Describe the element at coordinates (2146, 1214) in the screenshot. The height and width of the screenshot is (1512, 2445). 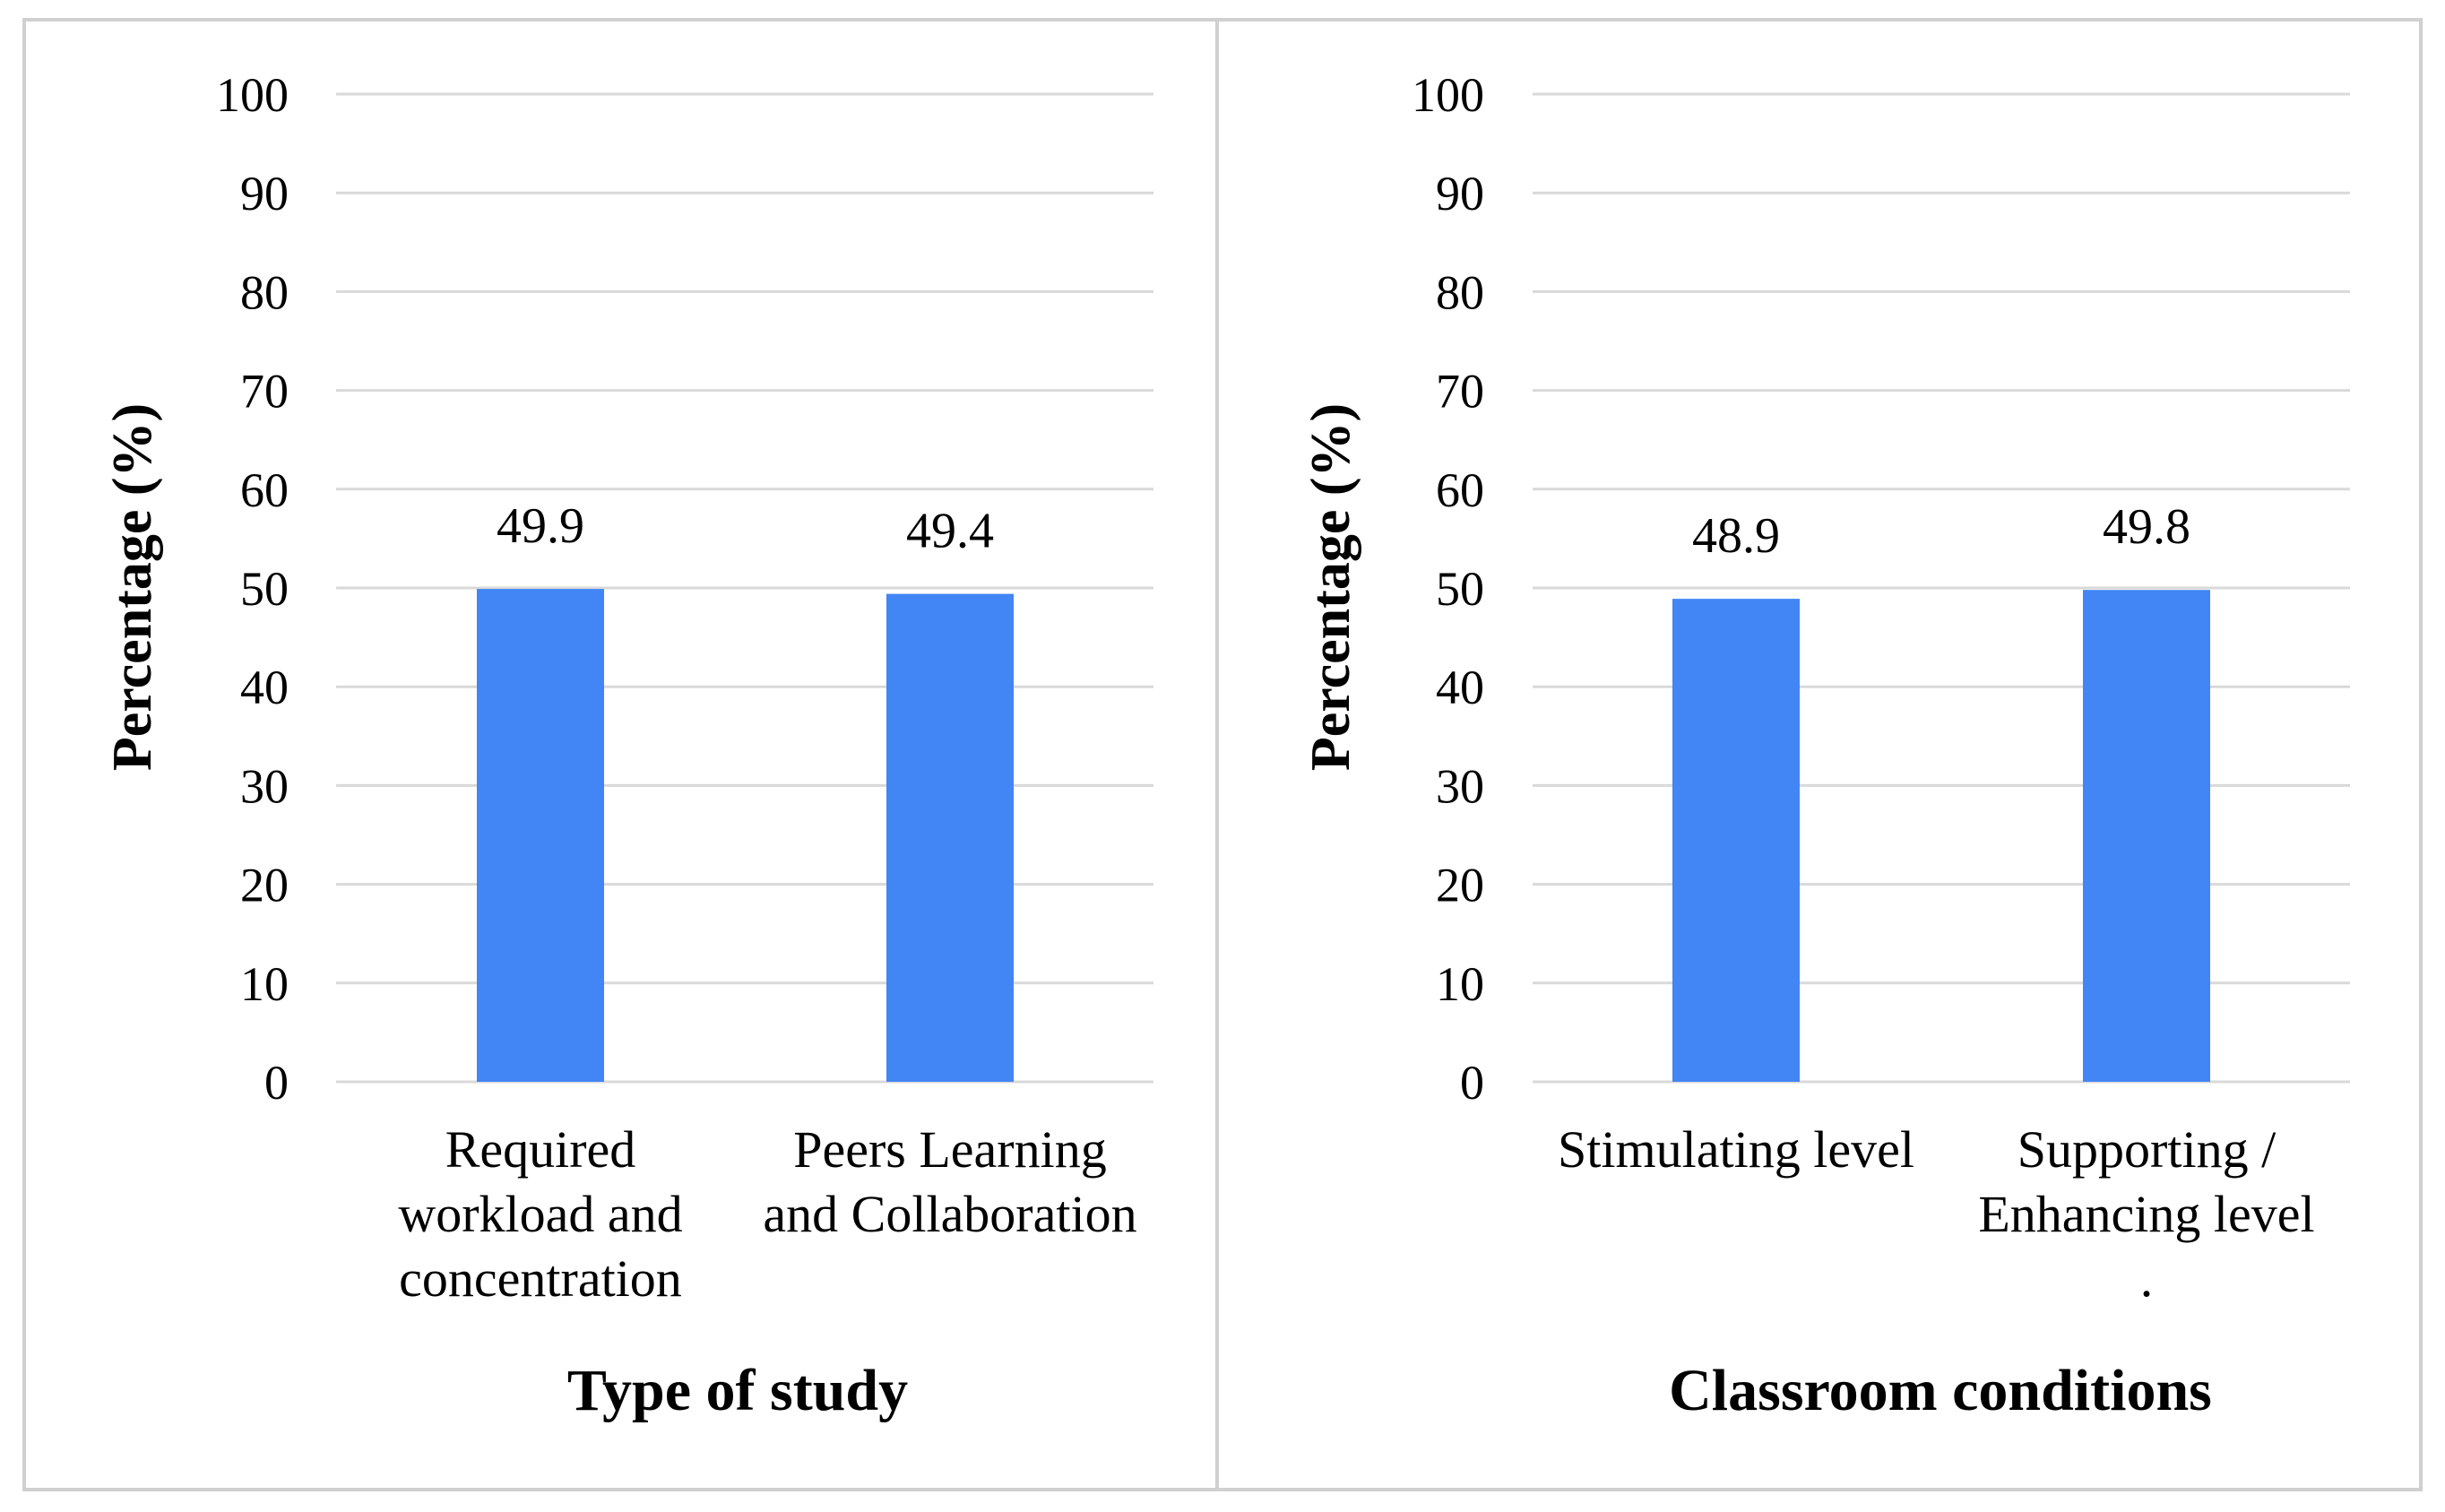
I see `x-category-label: Supporting / Enhancing level.` at that location.